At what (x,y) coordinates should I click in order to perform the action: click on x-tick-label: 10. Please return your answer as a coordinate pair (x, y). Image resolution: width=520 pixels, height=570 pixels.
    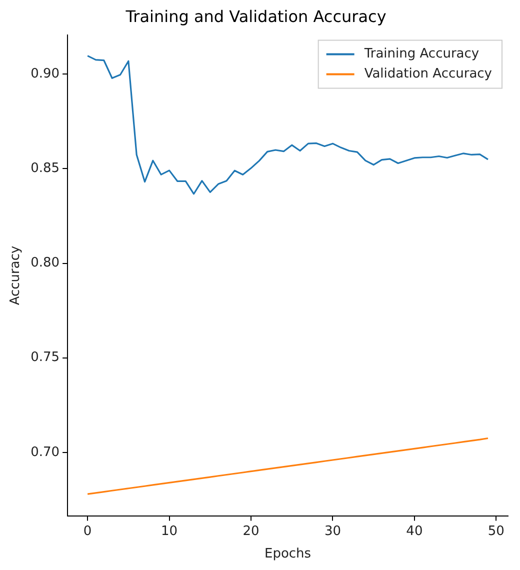
    Looking at the image, I should click on (169, 531).